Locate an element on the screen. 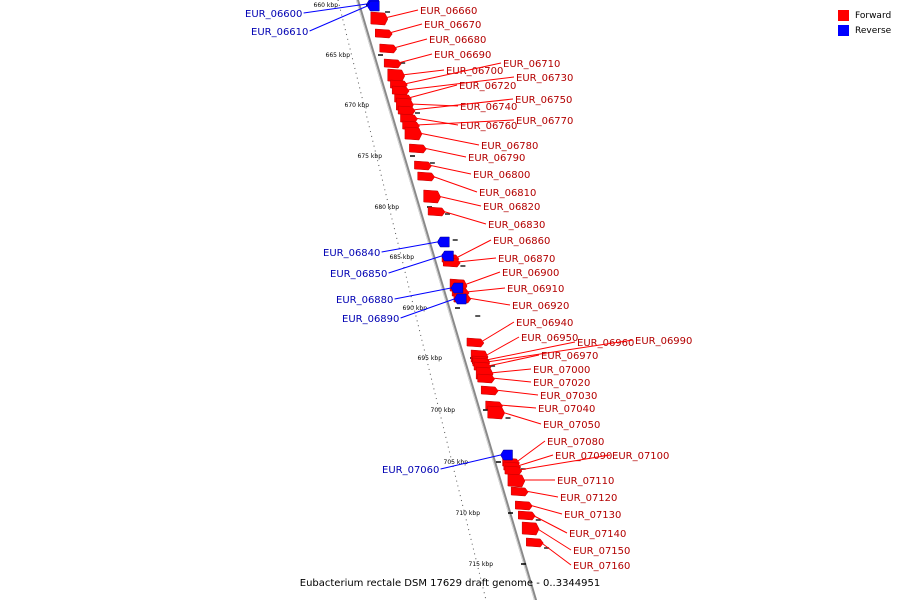 The width and height of the screenshot is (900, 600). ruler-tick-label: 685 kbp is located at coordinates (402, 257).